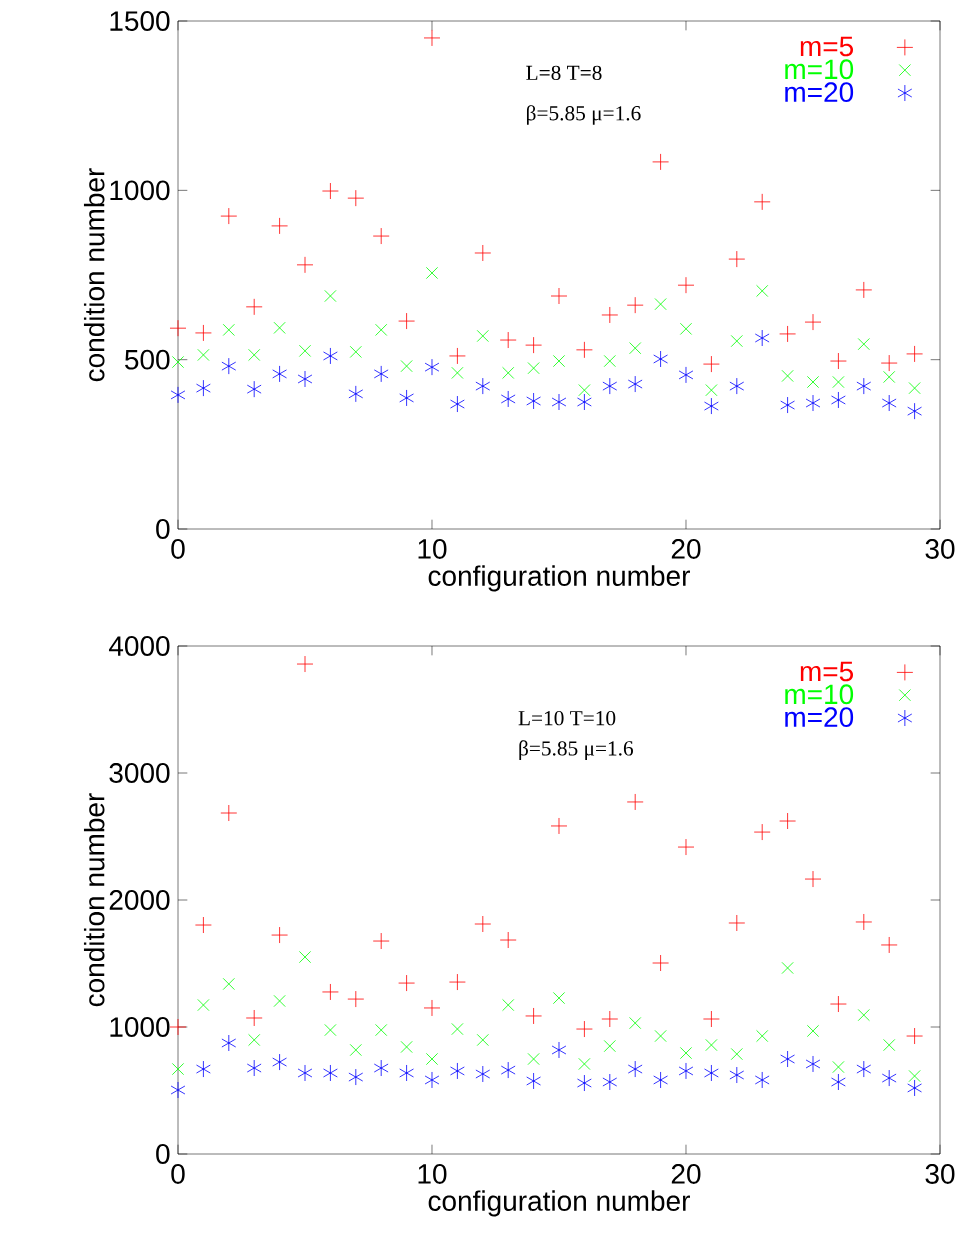  What do you see at coordinates (564, 73) in the screenshot?
I see `annotation: L=8 T=8` at bounding box center [564, 73].